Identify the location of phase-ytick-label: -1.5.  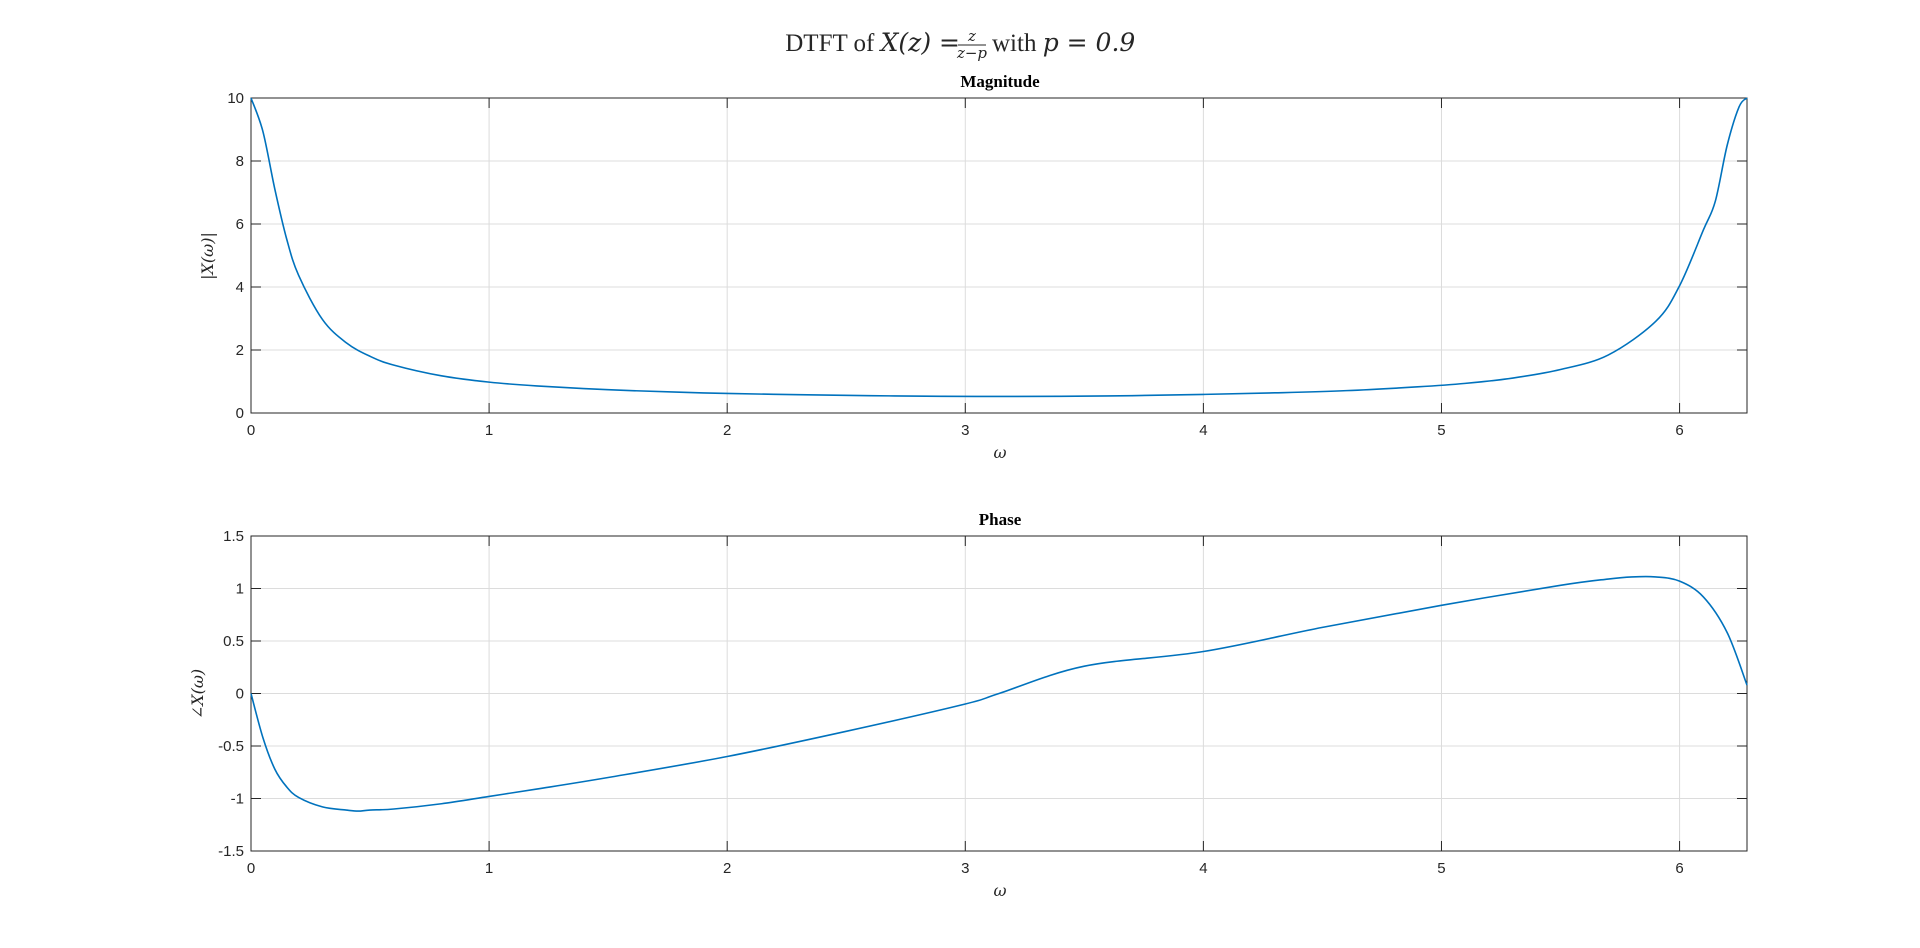
(231, 851).